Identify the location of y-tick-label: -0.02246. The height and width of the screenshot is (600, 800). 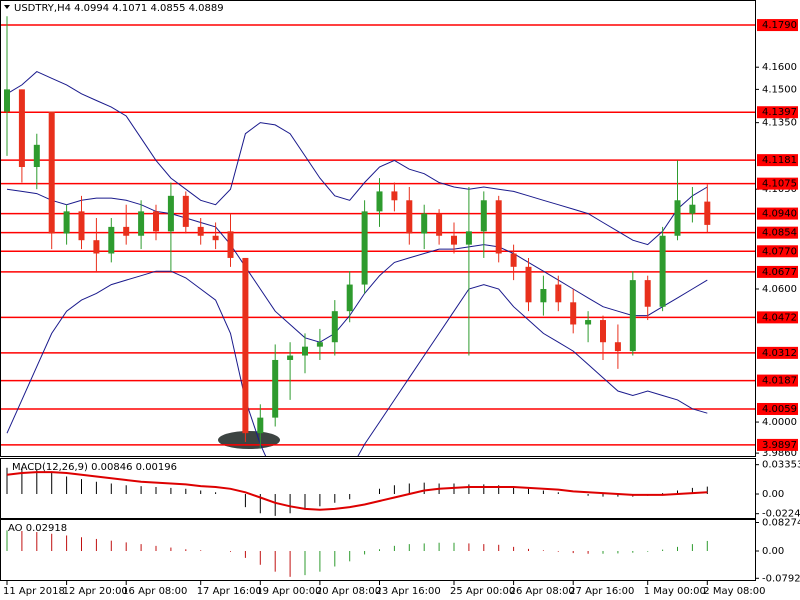
(781, 514).